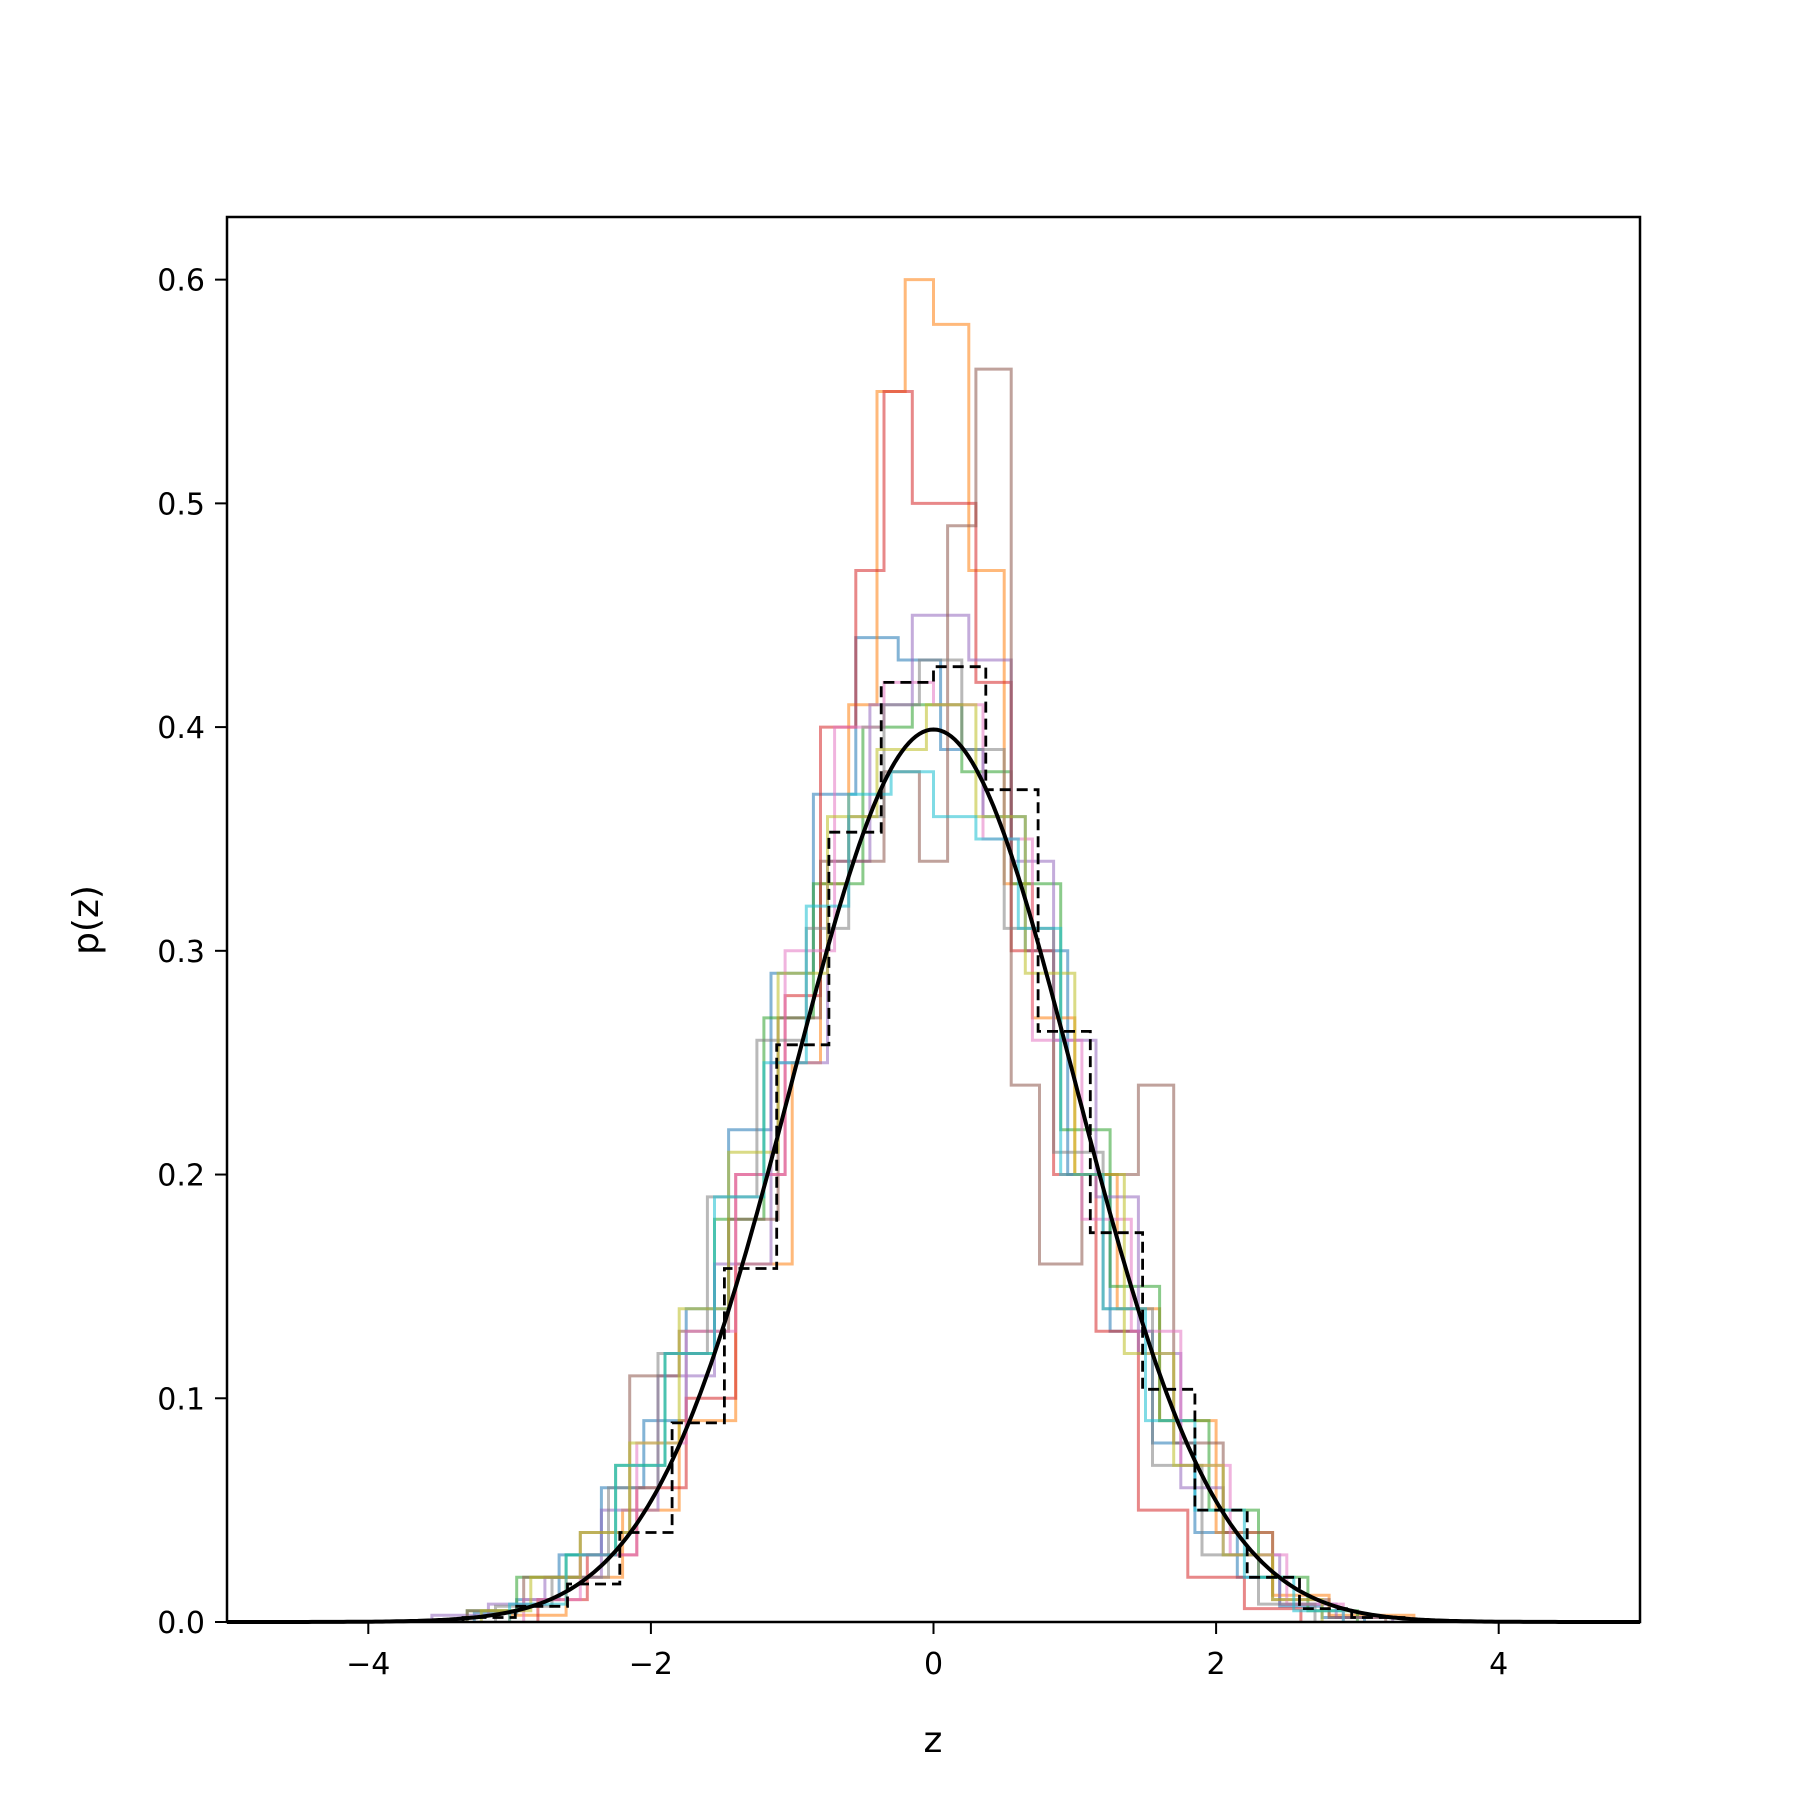 Image resolution: width=1800 pixels, height=1805 pixels. Describe the element at coordinates (1216, 1664) in the screenshot. I see `x-tick-label: 2` at that location.